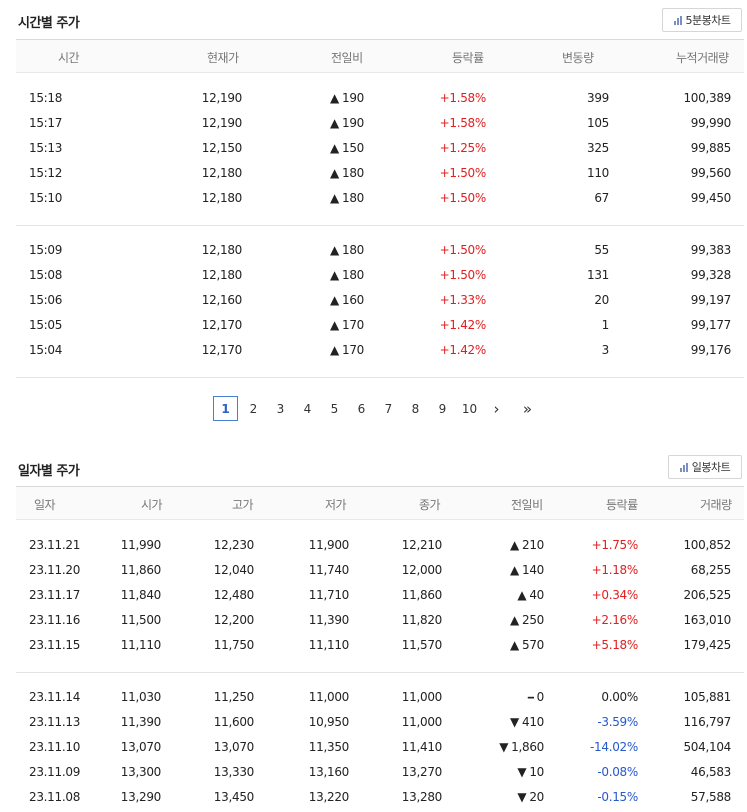 The width and height of the screenshot is (747, 812). I want to click on high-cell: 13,070, so click(234, 747).